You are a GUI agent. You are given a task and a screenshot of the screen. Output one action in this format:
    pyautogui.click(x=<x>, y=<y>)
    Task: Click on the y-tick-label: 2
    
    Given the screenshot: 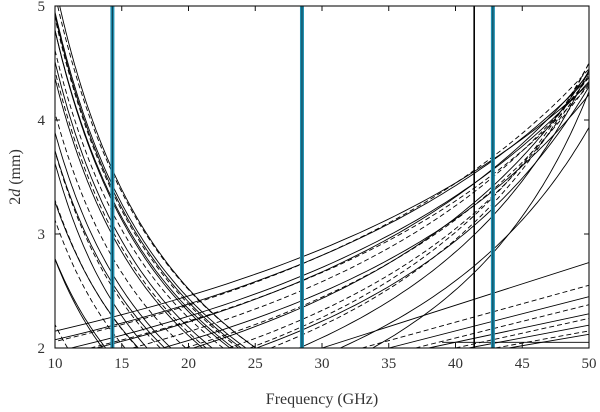 What is the action you would take?
    pyautogui.click(x=42, y=349)
    